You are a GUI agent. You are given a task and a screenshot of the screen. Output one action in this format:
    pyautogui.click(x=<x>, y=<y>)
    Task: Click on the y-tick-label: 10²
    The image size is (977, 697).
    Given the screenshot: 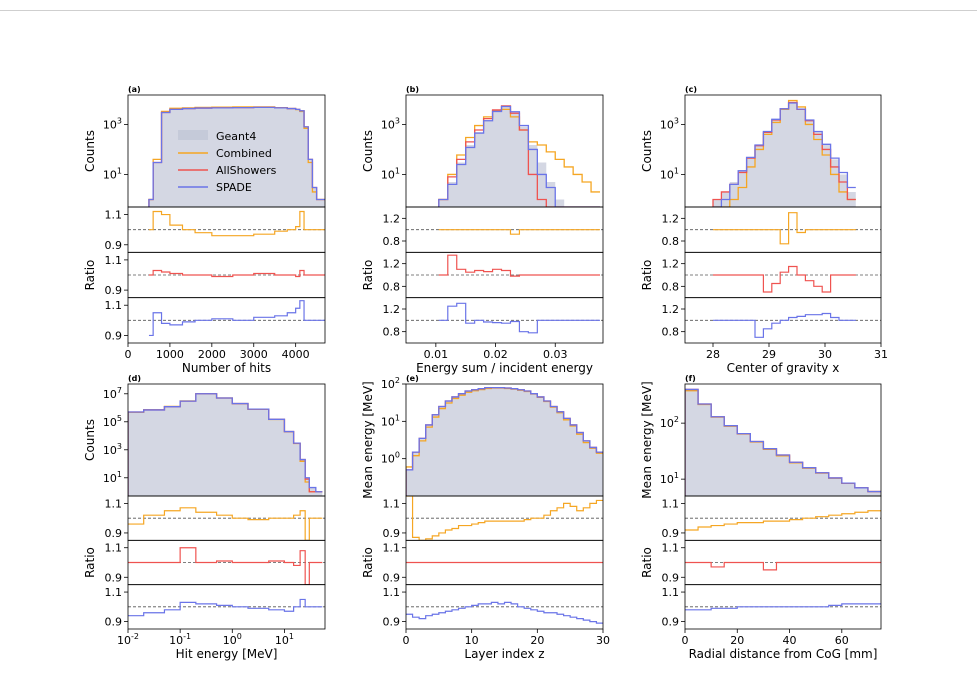 What is the action you would take?
    pyautogui.click(x=390, y=383)
    